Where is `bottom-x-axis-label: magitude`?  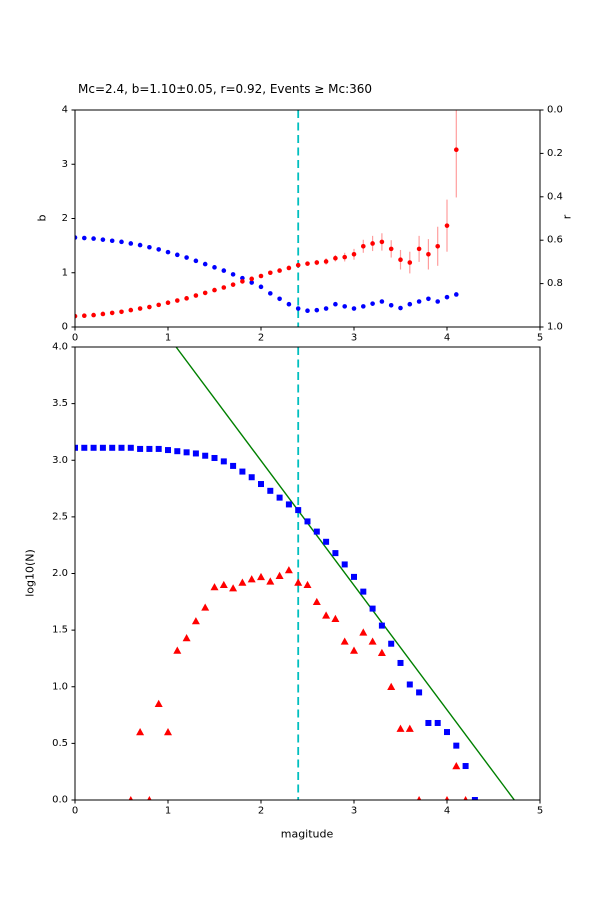 bottom-x-axis-label: magitude is located at coordinates (307, 834).